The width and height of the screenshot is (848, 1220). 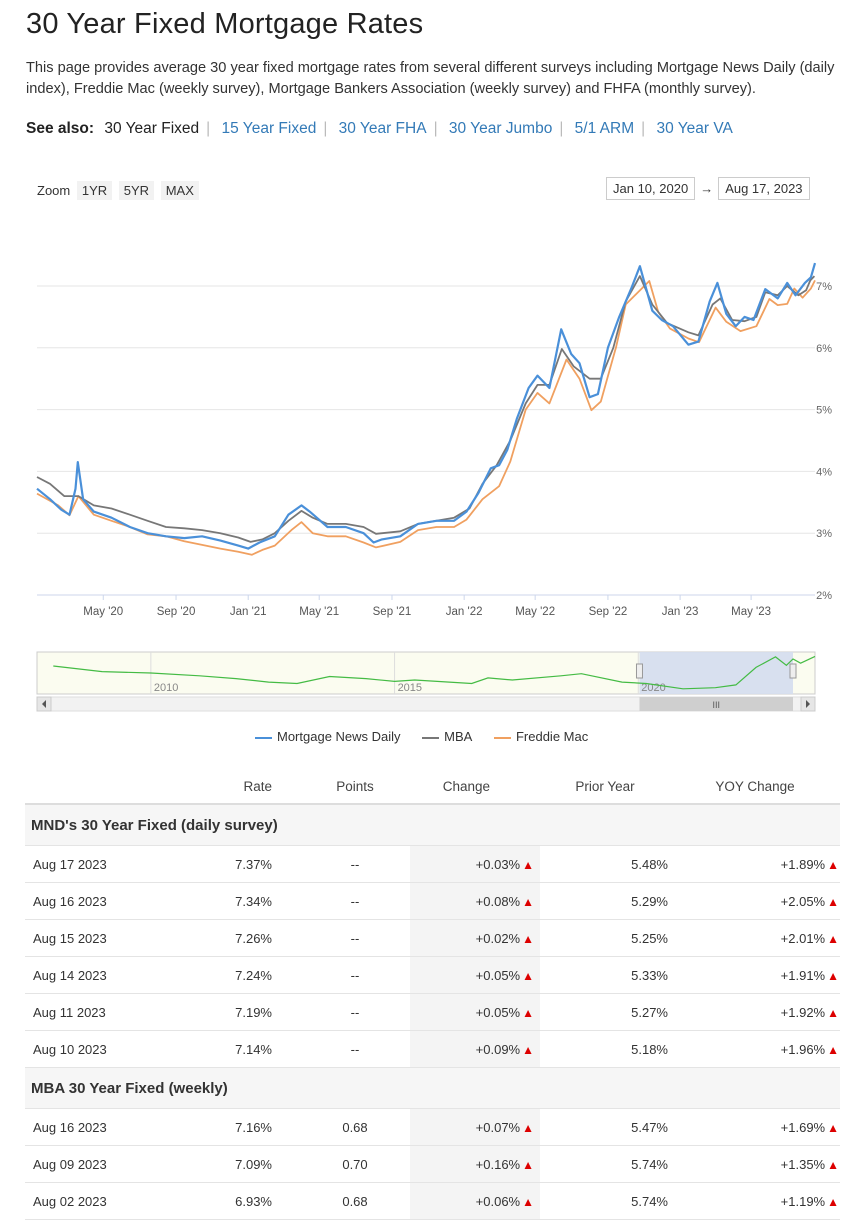 What do you see at coordinates (755, 787) in the screenshot?
I see `table-header: YOY Change` at bounding box center [755, 787].